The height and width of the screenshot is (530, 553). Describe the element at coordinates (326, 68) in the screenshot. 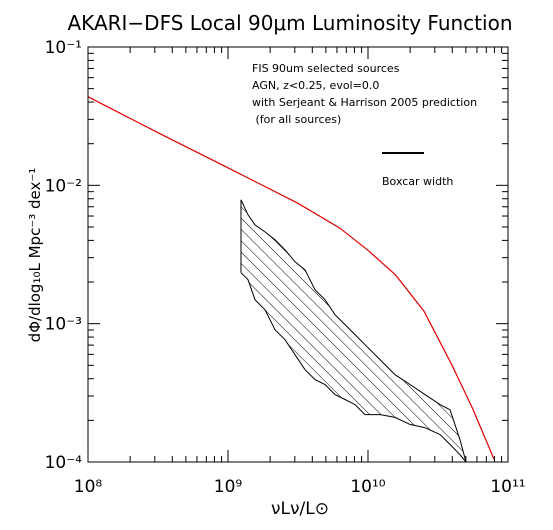

I see `annotation: FIS 90um selected sources` at that location.